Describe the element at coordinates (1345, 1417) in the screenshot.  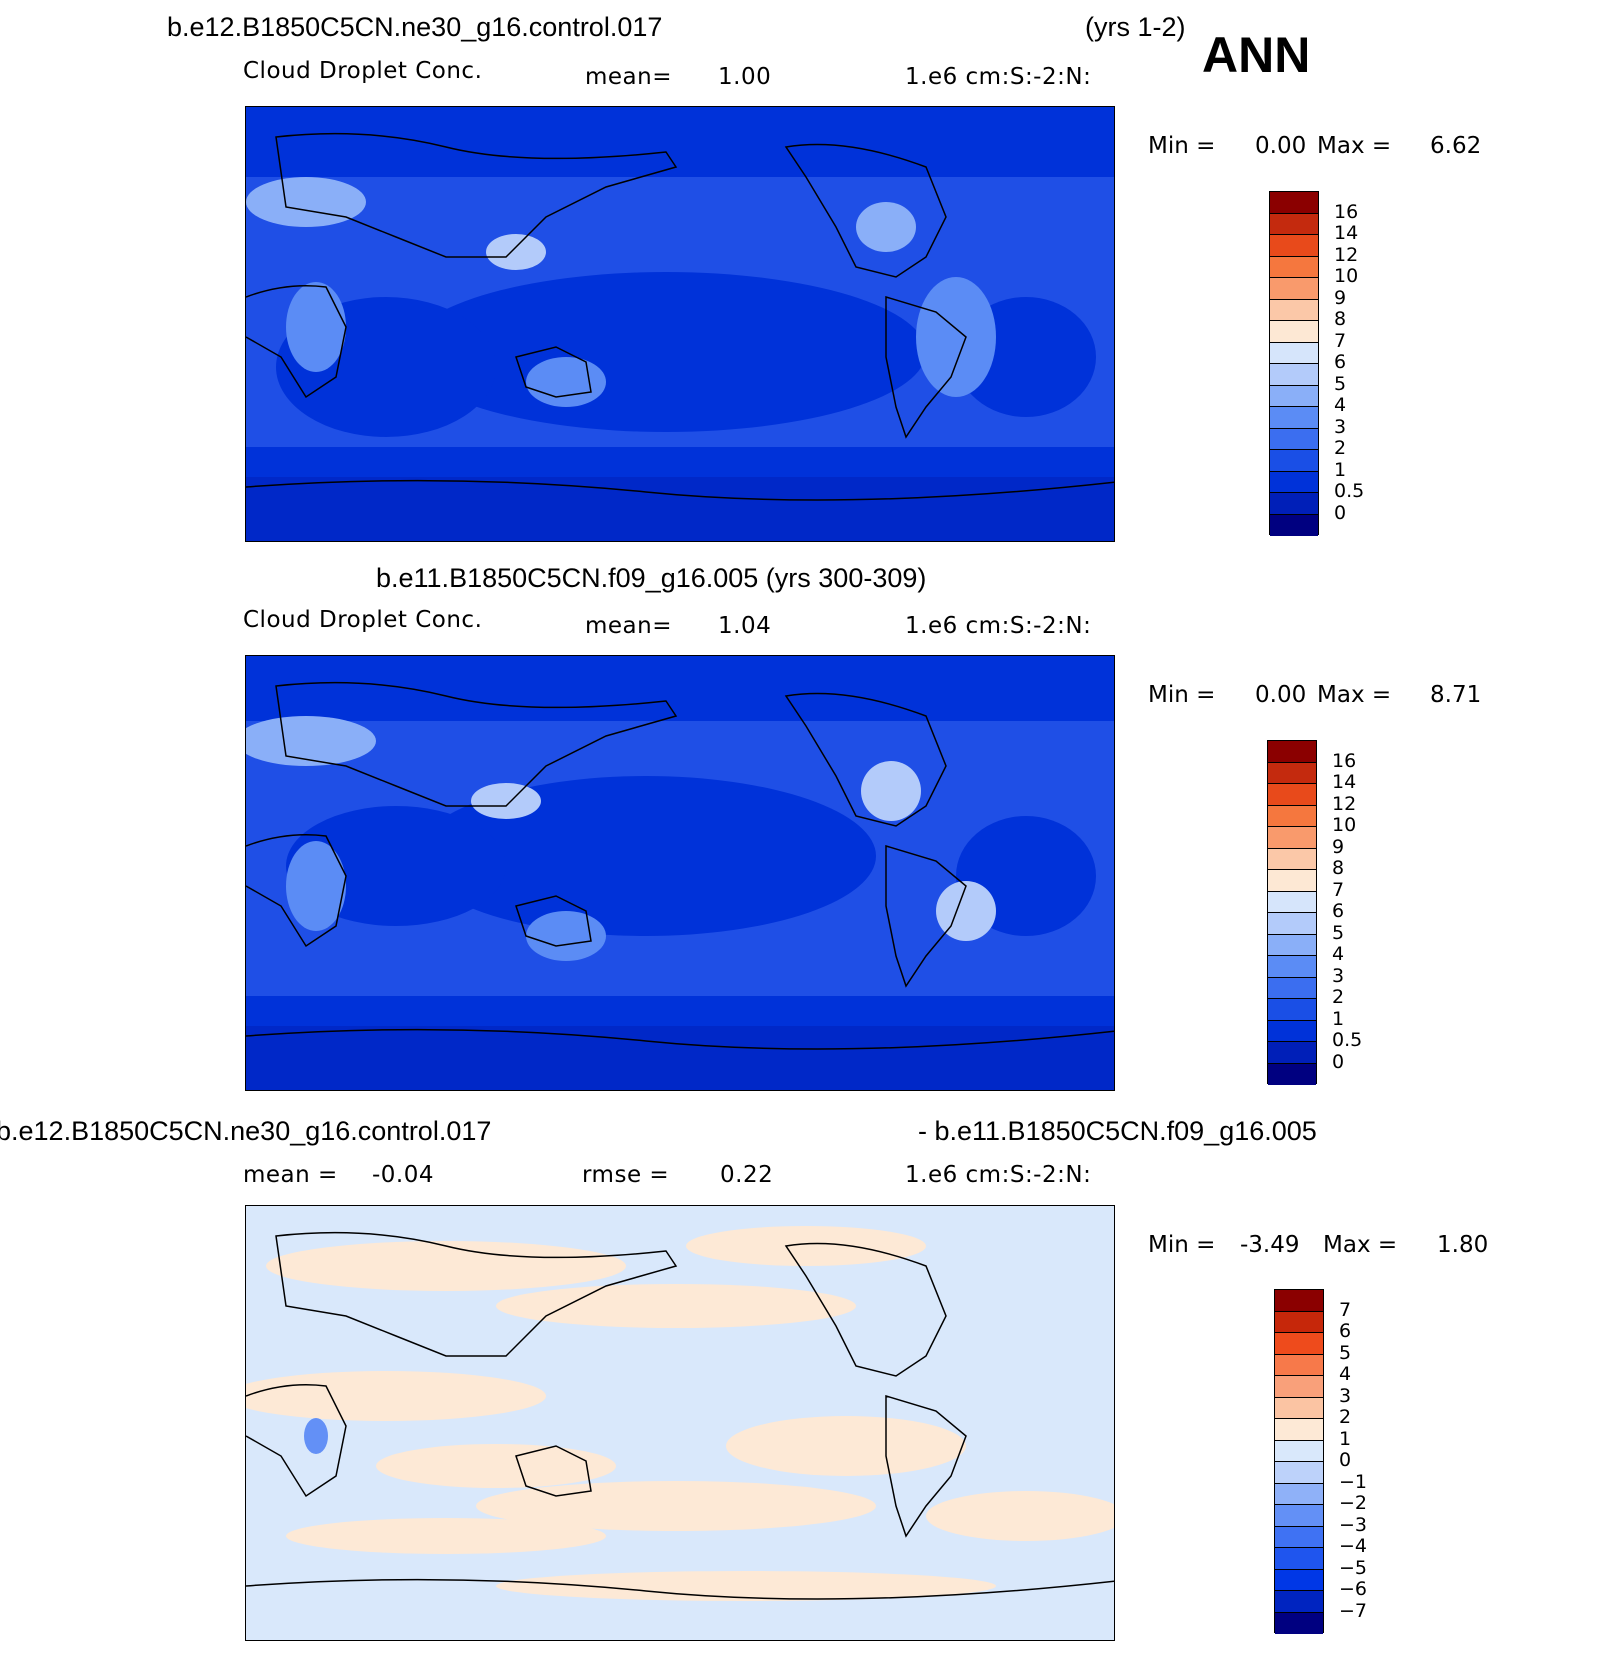
I see `panel3-colorbar-tick-label: 2` at that location.